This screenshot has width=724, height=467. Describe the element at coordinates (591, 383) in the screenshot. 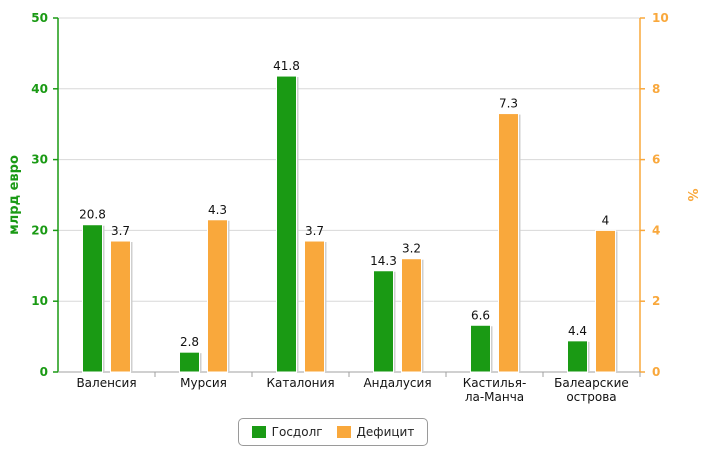

I see `x-tick-label: Балеарские` at that location.